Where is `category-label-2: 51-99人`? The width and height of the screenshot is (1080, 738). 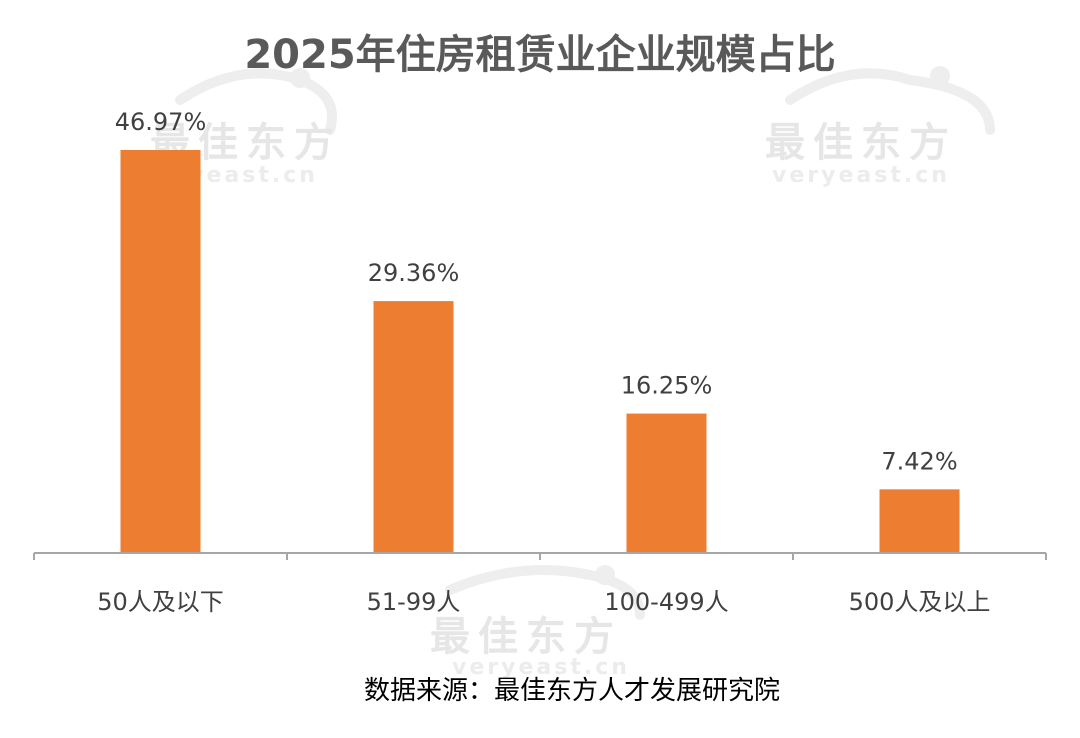 category-label-2: 51-99人 is located at coordinates (414, 602).